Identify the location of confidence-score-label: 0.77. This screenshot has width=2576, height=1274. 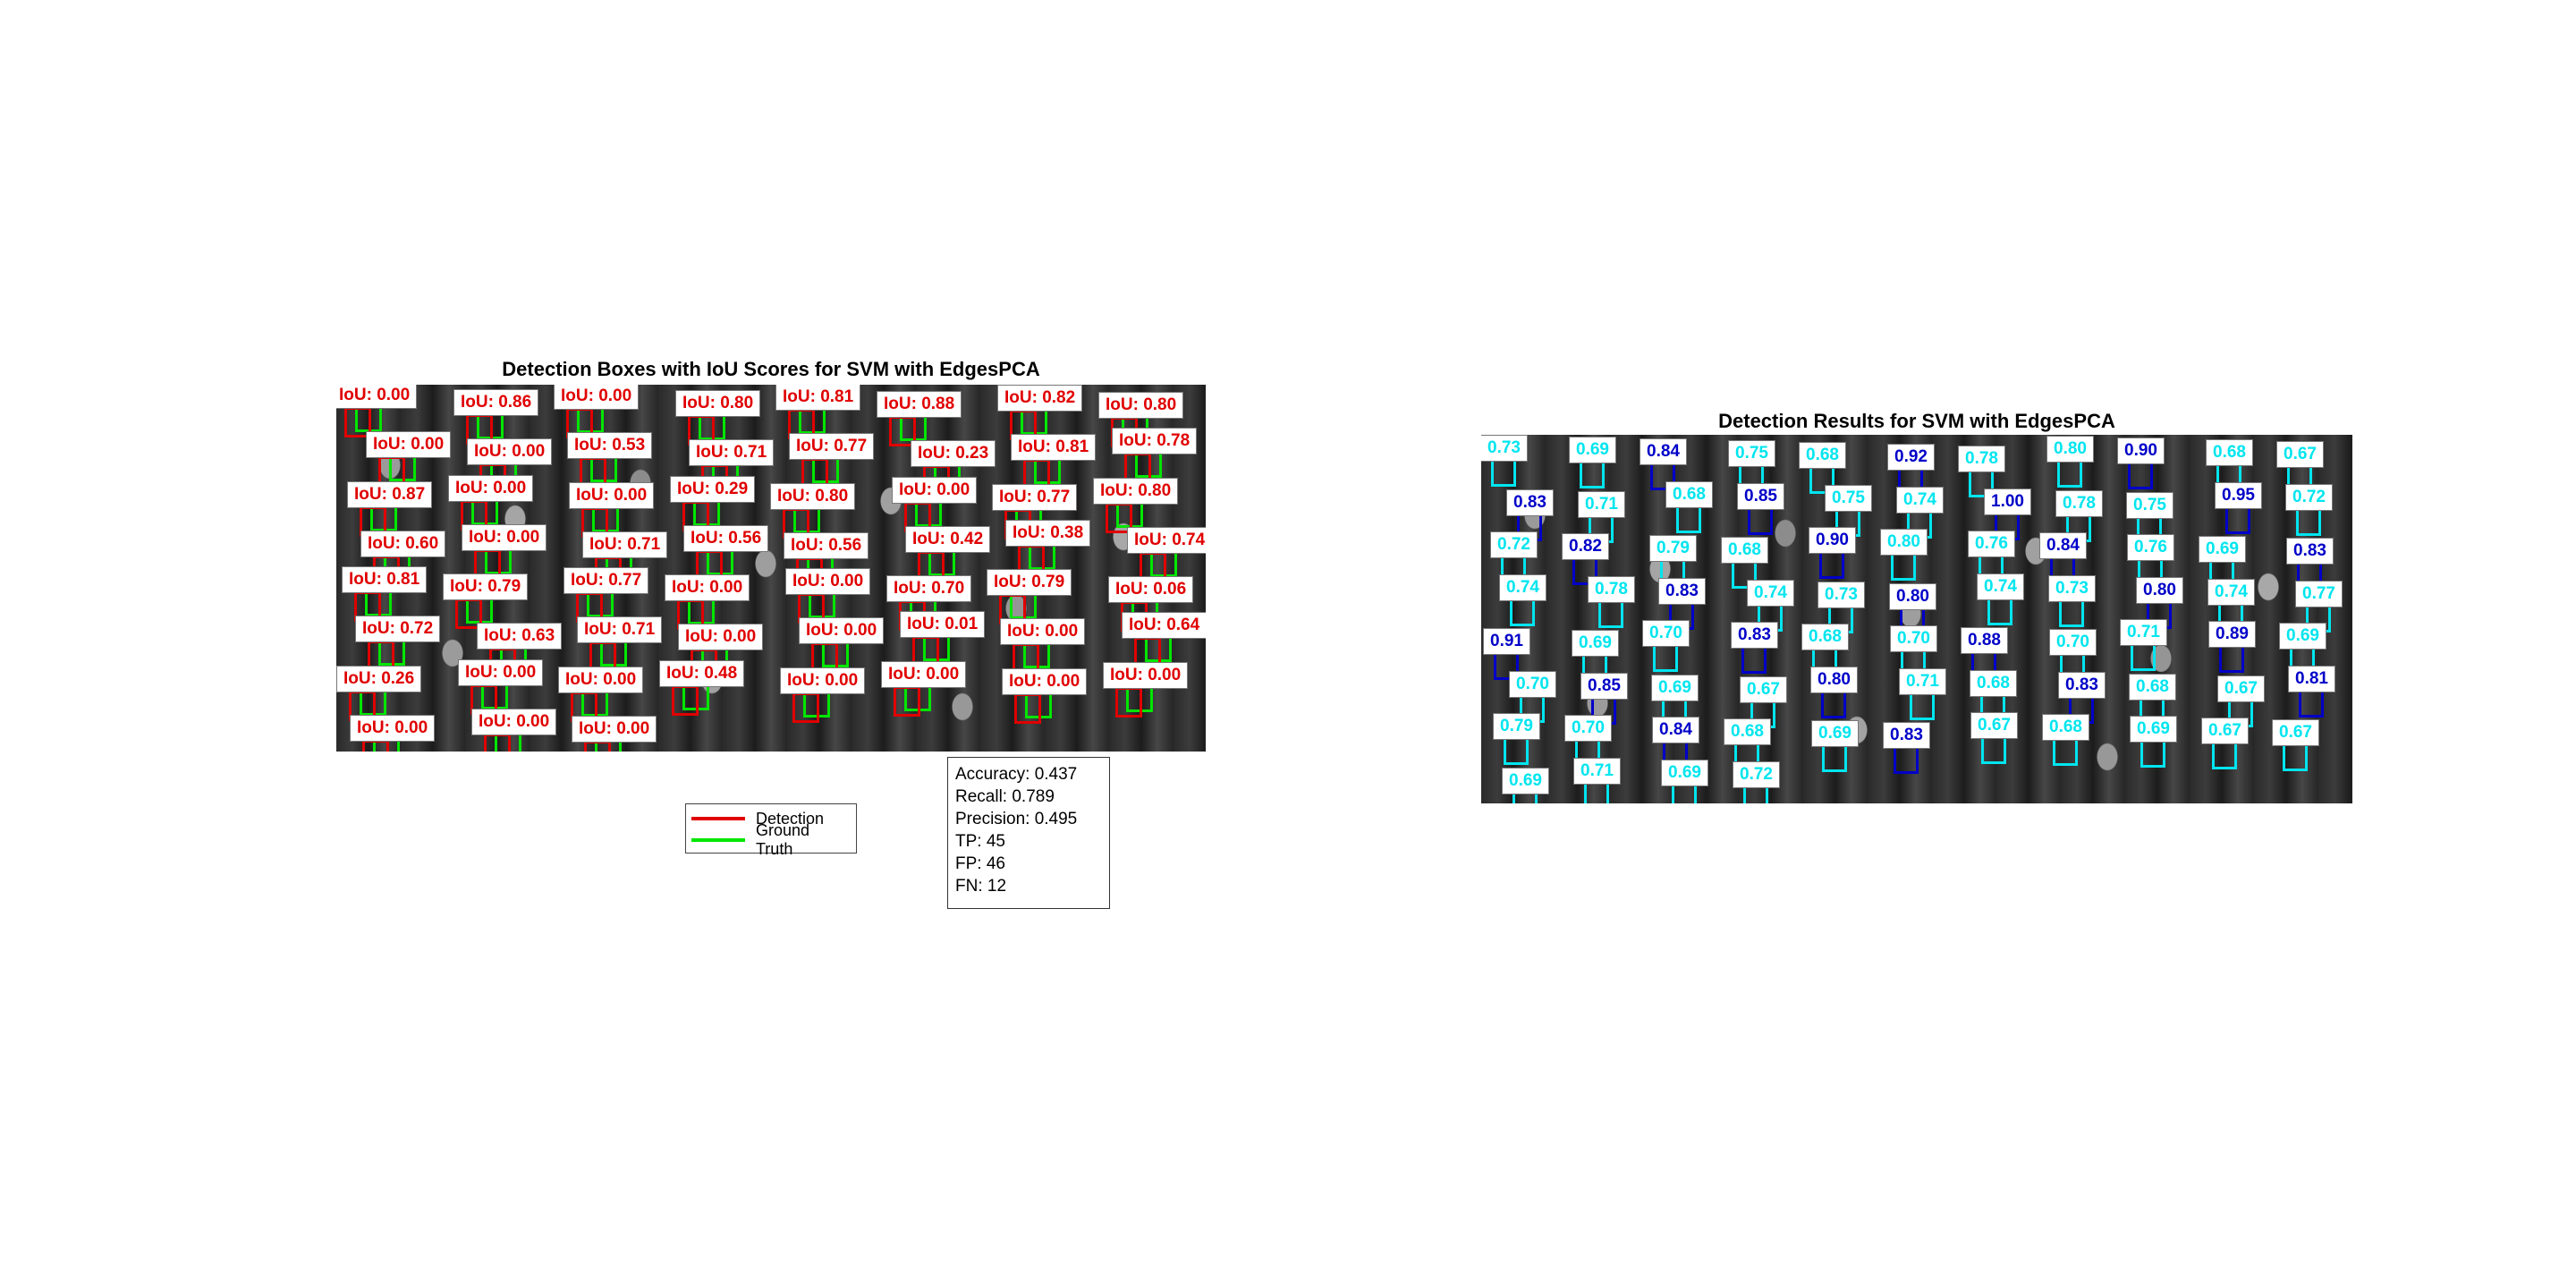
(2319, 594).